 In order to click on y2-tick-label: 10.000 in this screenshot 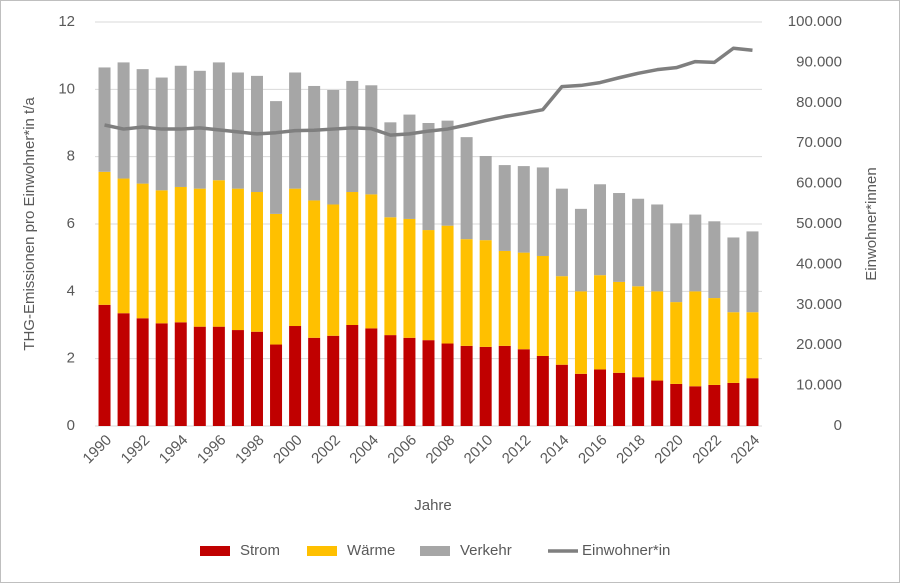, I will do `click(819, 385)`.